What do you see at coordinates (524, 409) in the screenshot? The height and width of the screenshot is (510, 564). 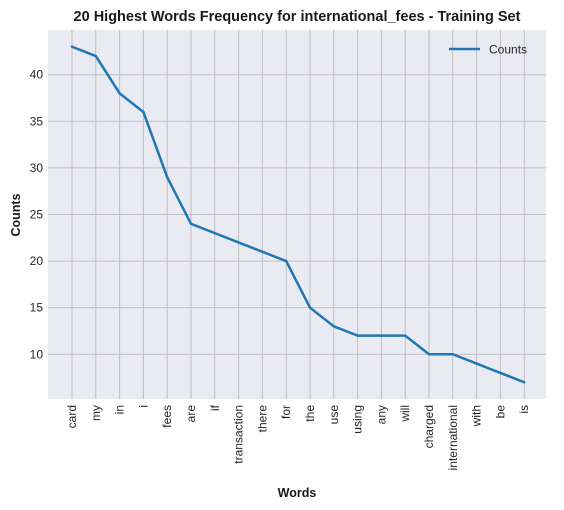 I see `x-tick-label: is` at bounding box center [524, 409].